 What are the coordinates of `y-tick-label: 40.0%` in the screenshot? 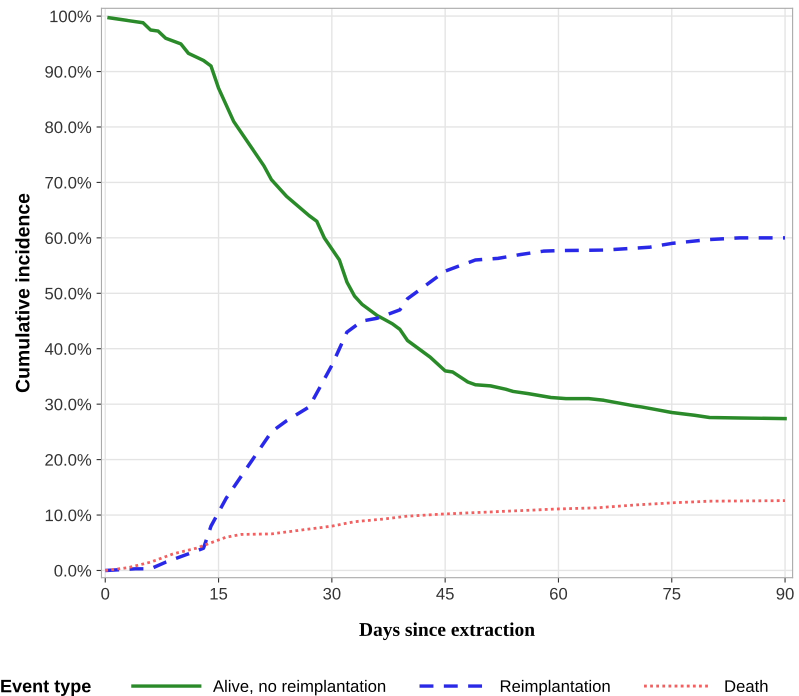 It's located at (68, 349).